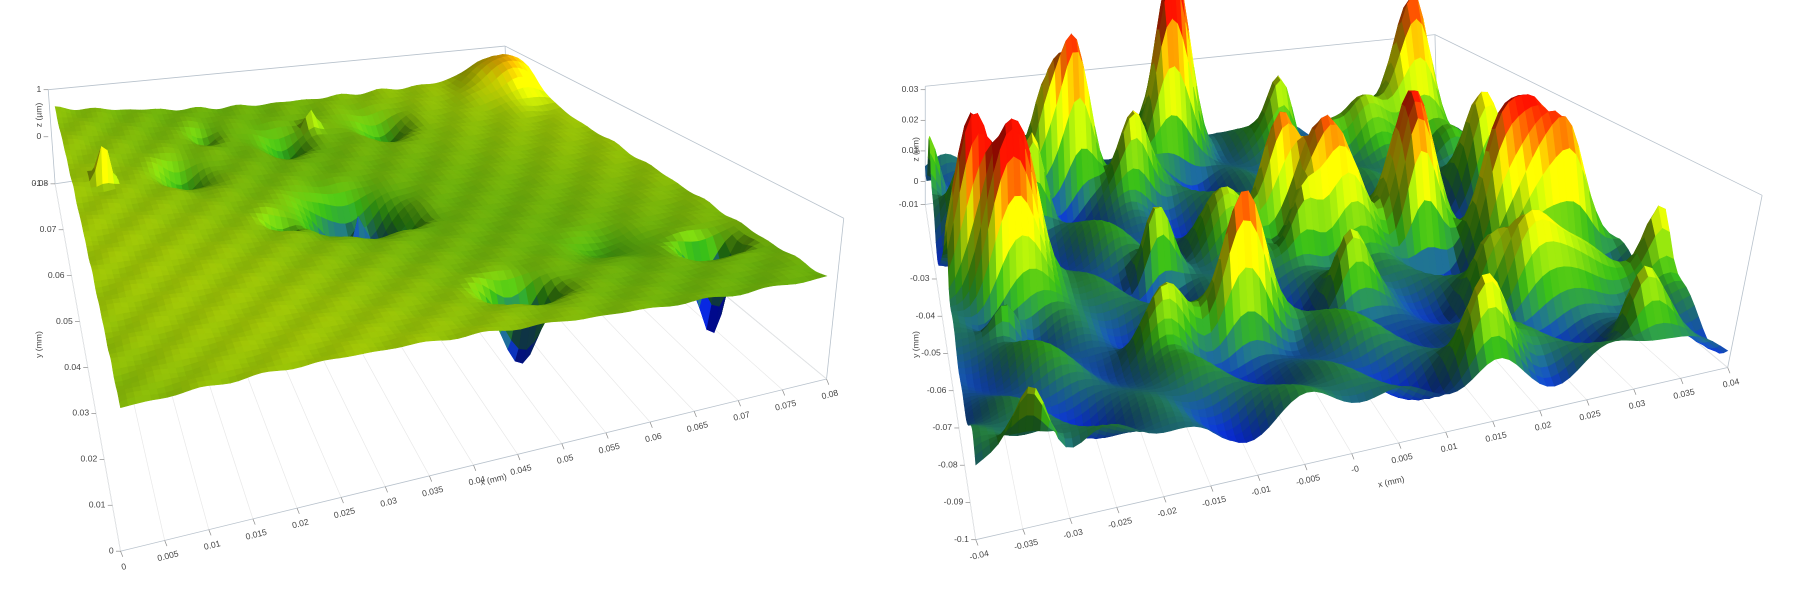 Image resolution: width=1800 pixels, height=603 pixels. I want to click on z-axis-label: z (µm), so click(38, 115).